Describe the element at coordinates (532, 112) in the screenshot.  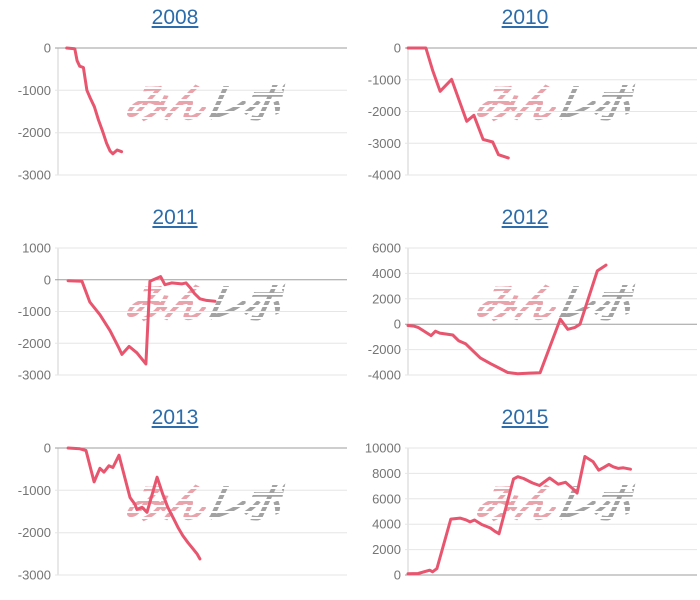
I see `chart-grid-layer: 0 -1000 -2000 -3000 -4000` at that location.